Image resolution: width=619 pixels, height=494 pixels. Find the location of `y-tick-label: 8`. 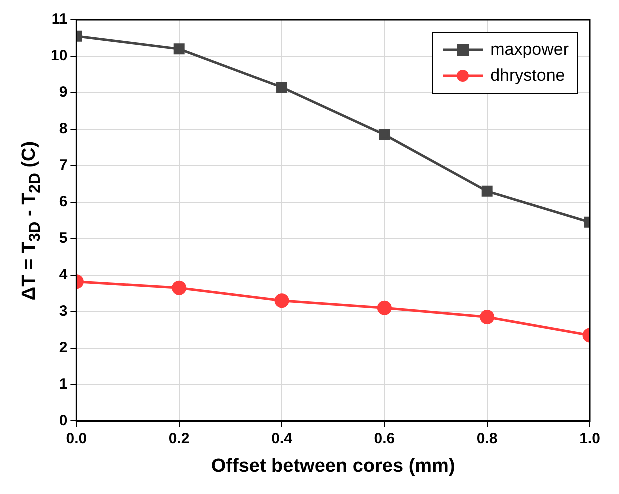

y-tick-label: 8 is located at coordinates (63, 129).